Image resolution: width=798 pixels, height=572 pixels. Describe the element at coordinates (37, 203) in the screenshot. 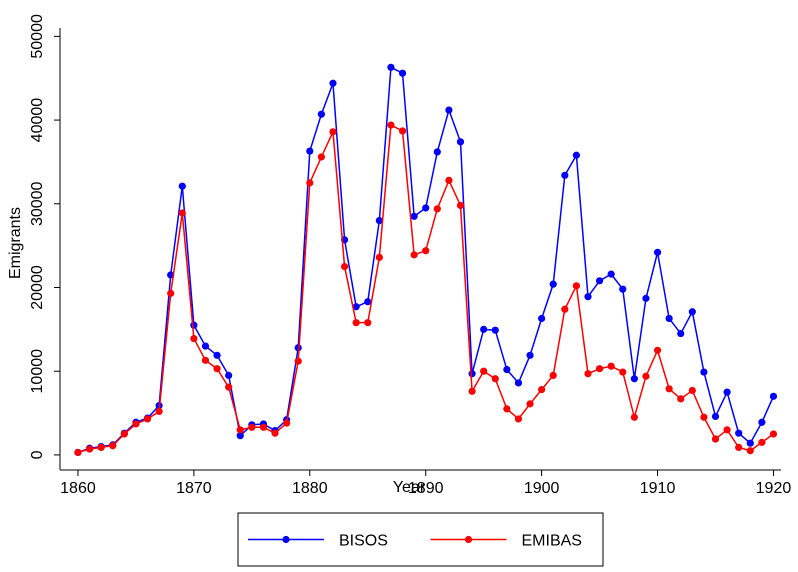

I see `y-tick-label: 30000` at that location.